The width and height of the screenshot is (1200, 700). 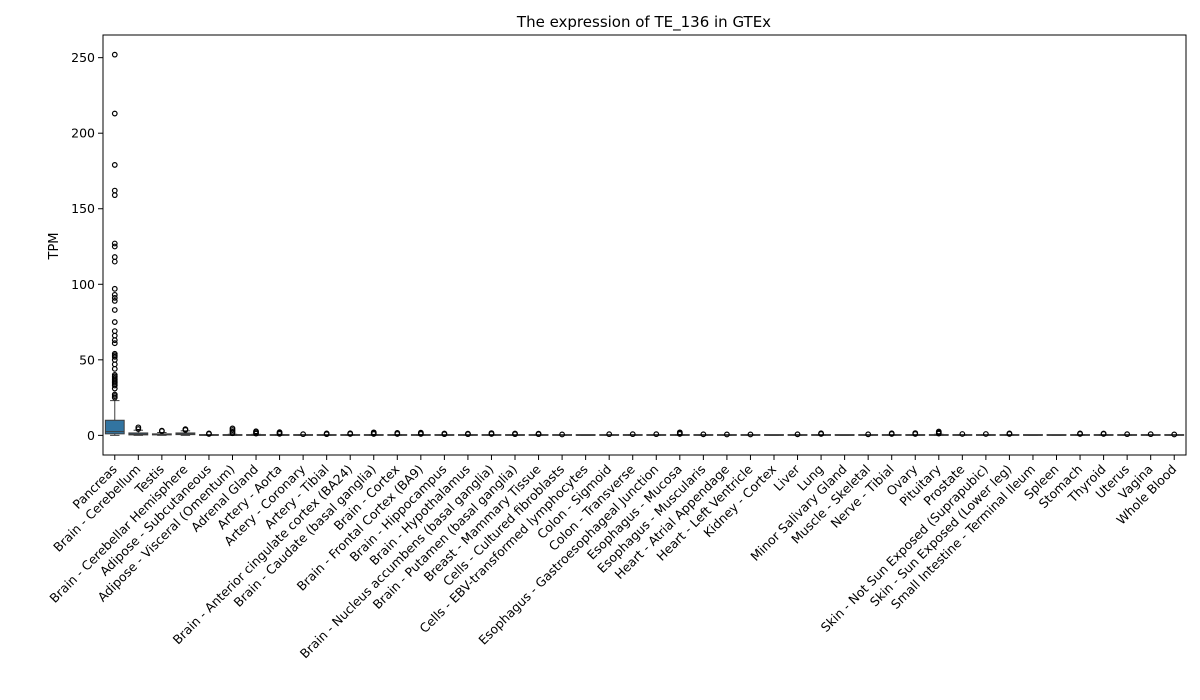 I want to click on y-axis-label: TPM, so click(x=54, y=247).